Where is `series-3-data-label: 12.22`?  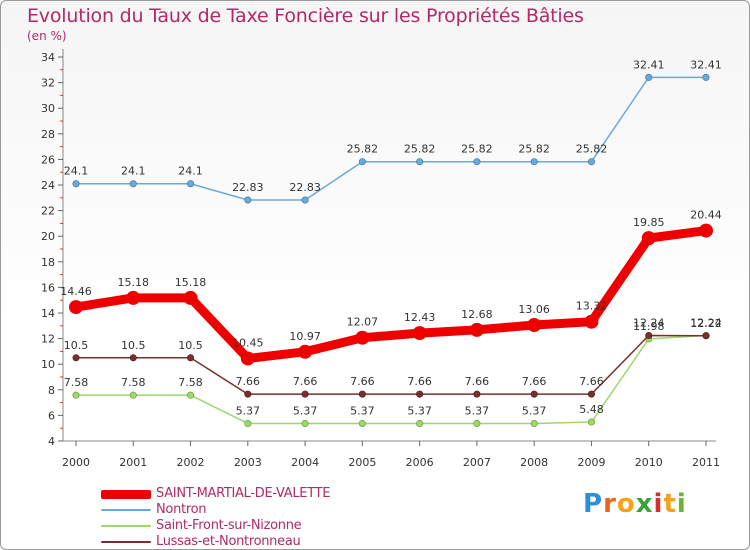 series-3-data-label: 12.22 is located at coordinates (706, 323).